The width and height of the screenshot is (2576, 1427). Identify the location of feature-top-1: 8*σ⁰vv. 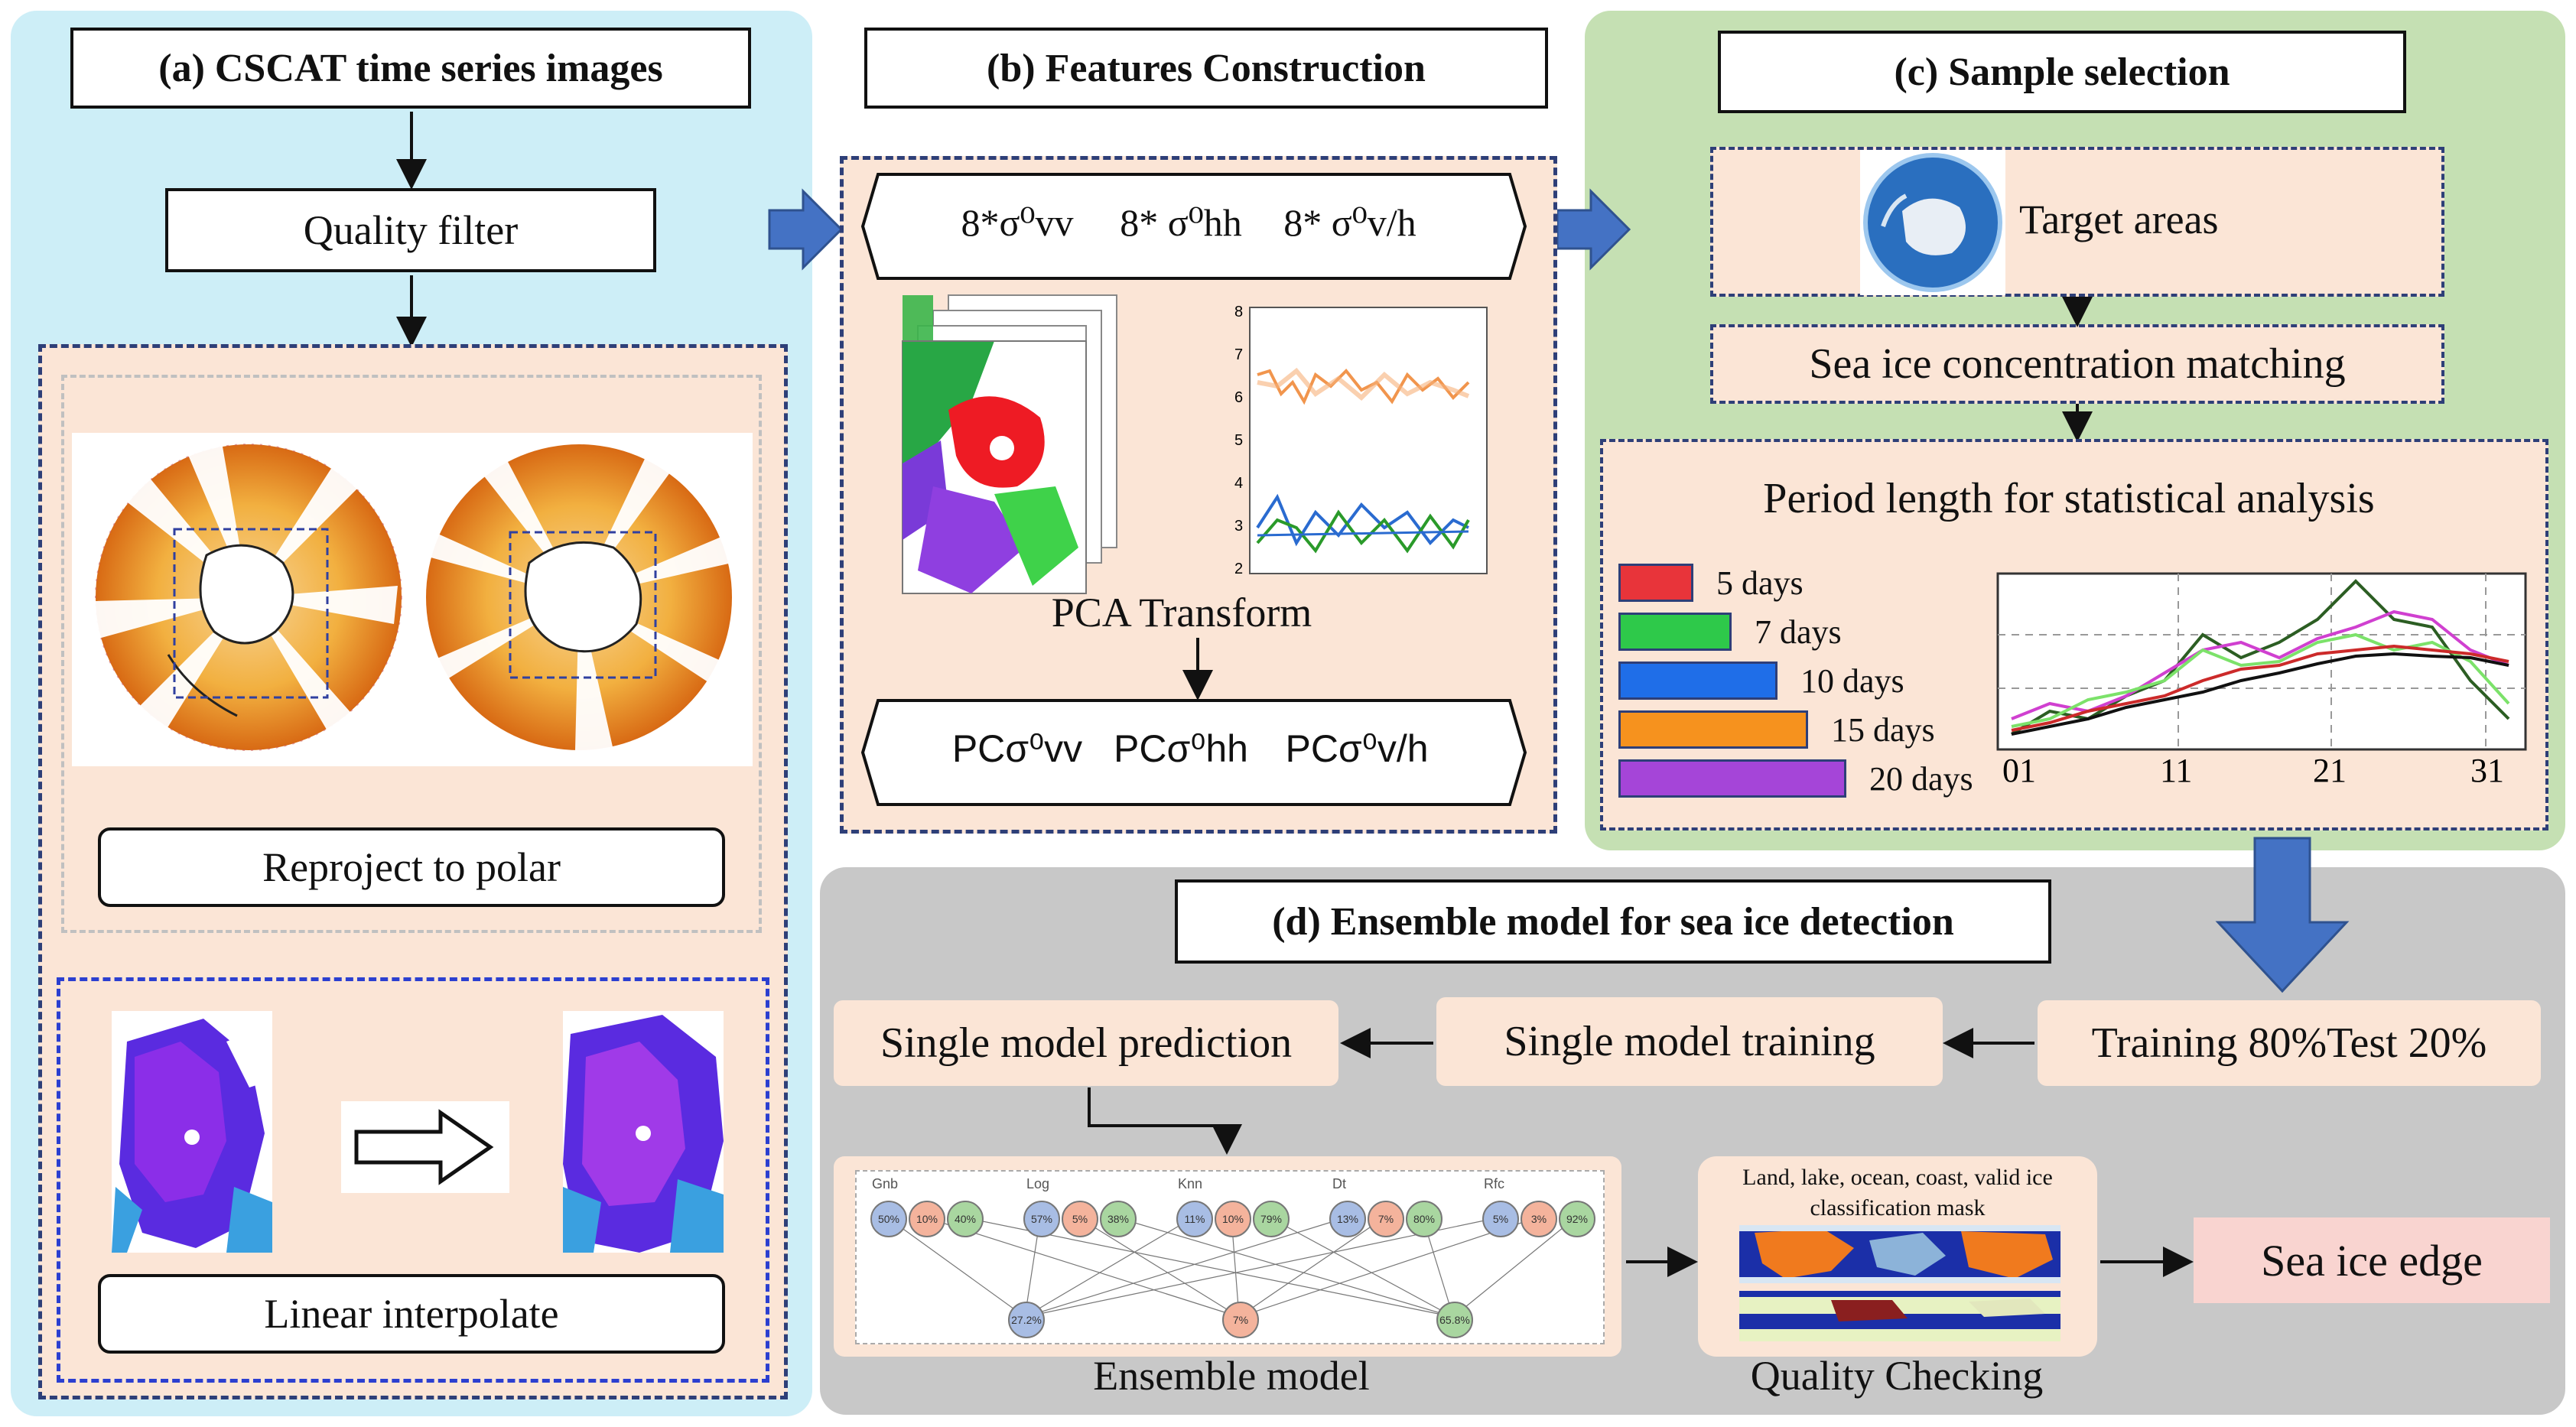
(1017, 222).